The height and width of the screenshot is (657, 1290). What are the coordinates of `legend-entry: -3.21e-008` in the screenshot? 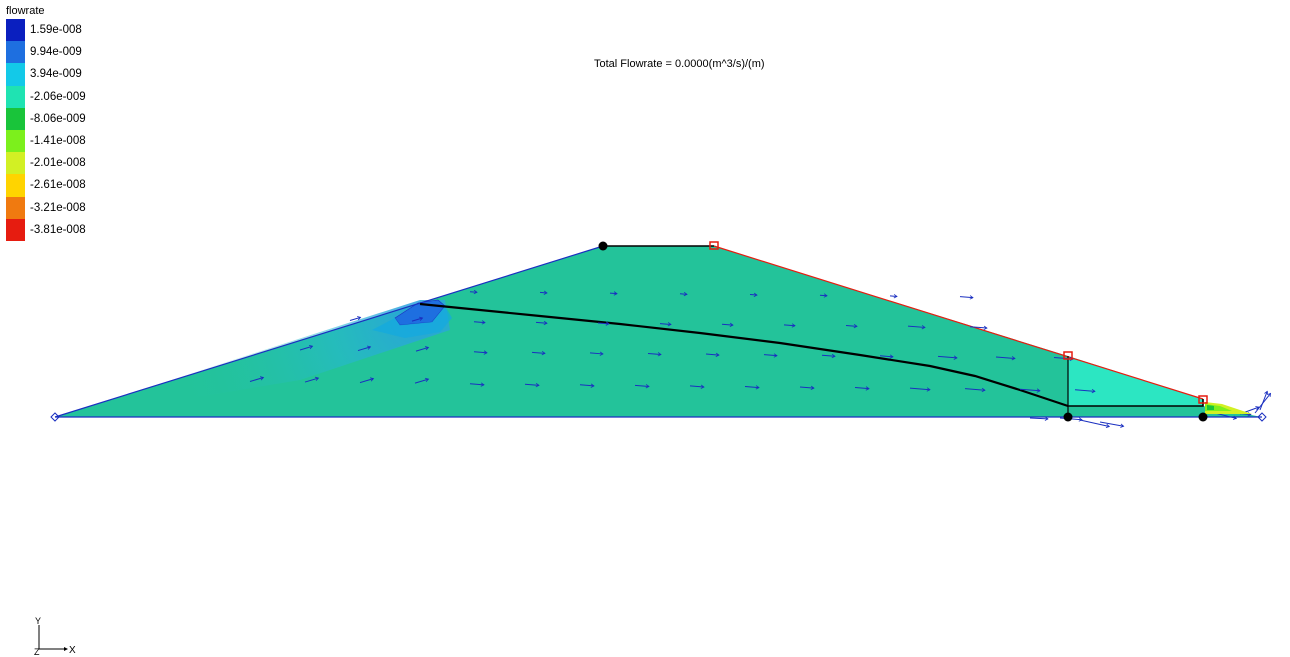 It's located at (46, 207).